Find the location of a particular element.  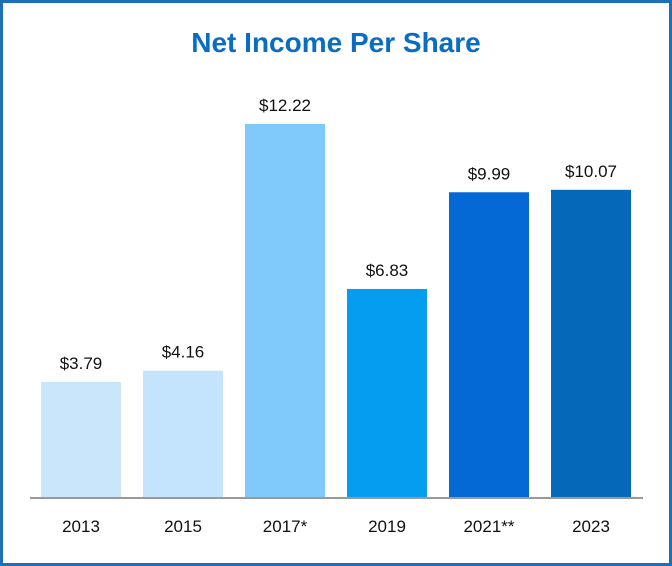

x-tick-label-2019: 2019 is located at coordinates (387, 526).